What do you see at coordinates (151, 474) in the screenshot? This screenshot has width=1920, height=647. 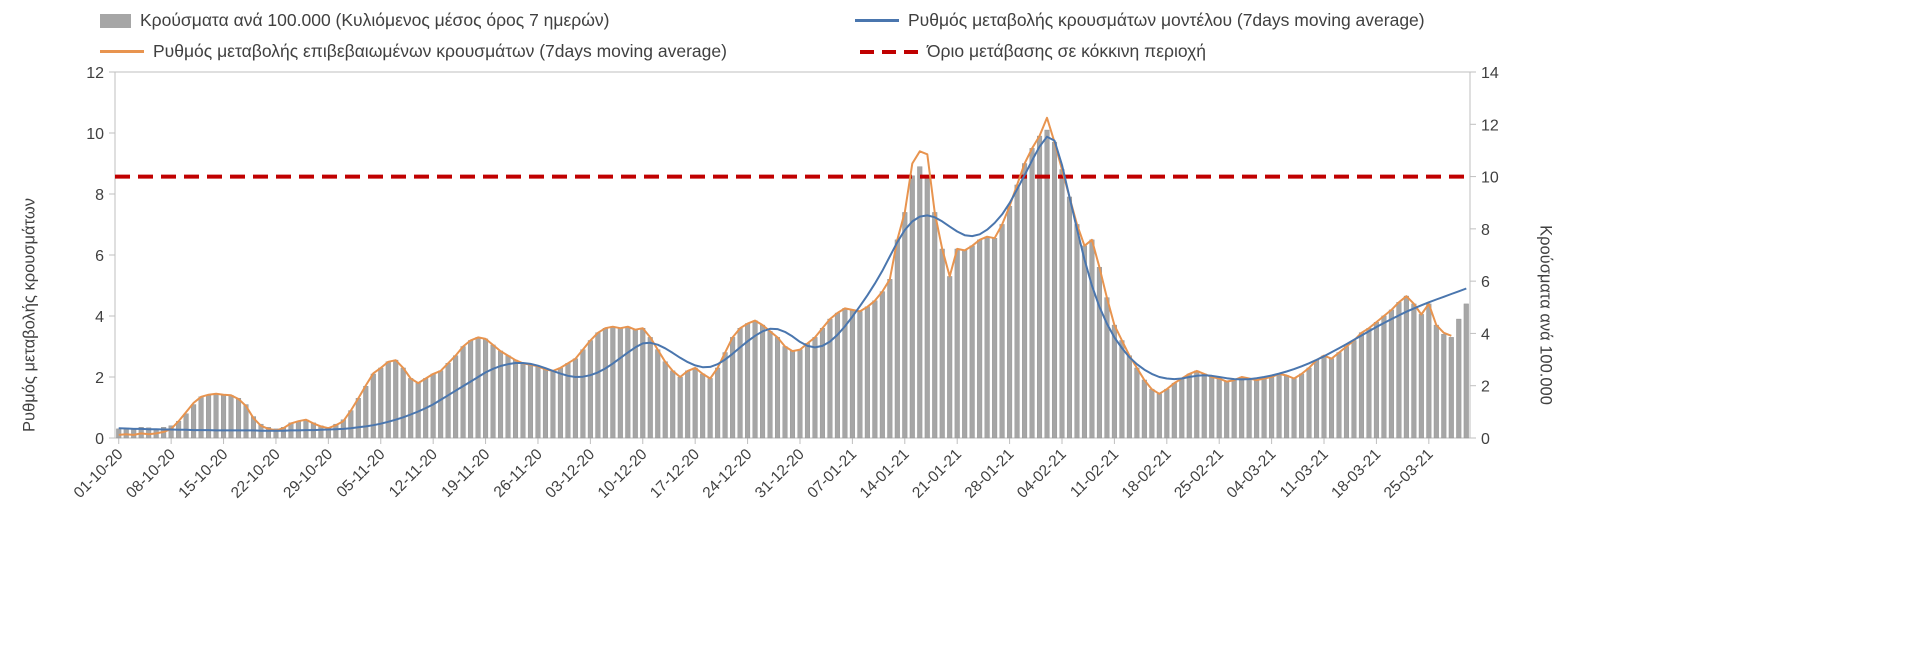 I see `svg-text: 08-10-20` at bounding box center [151, 474].